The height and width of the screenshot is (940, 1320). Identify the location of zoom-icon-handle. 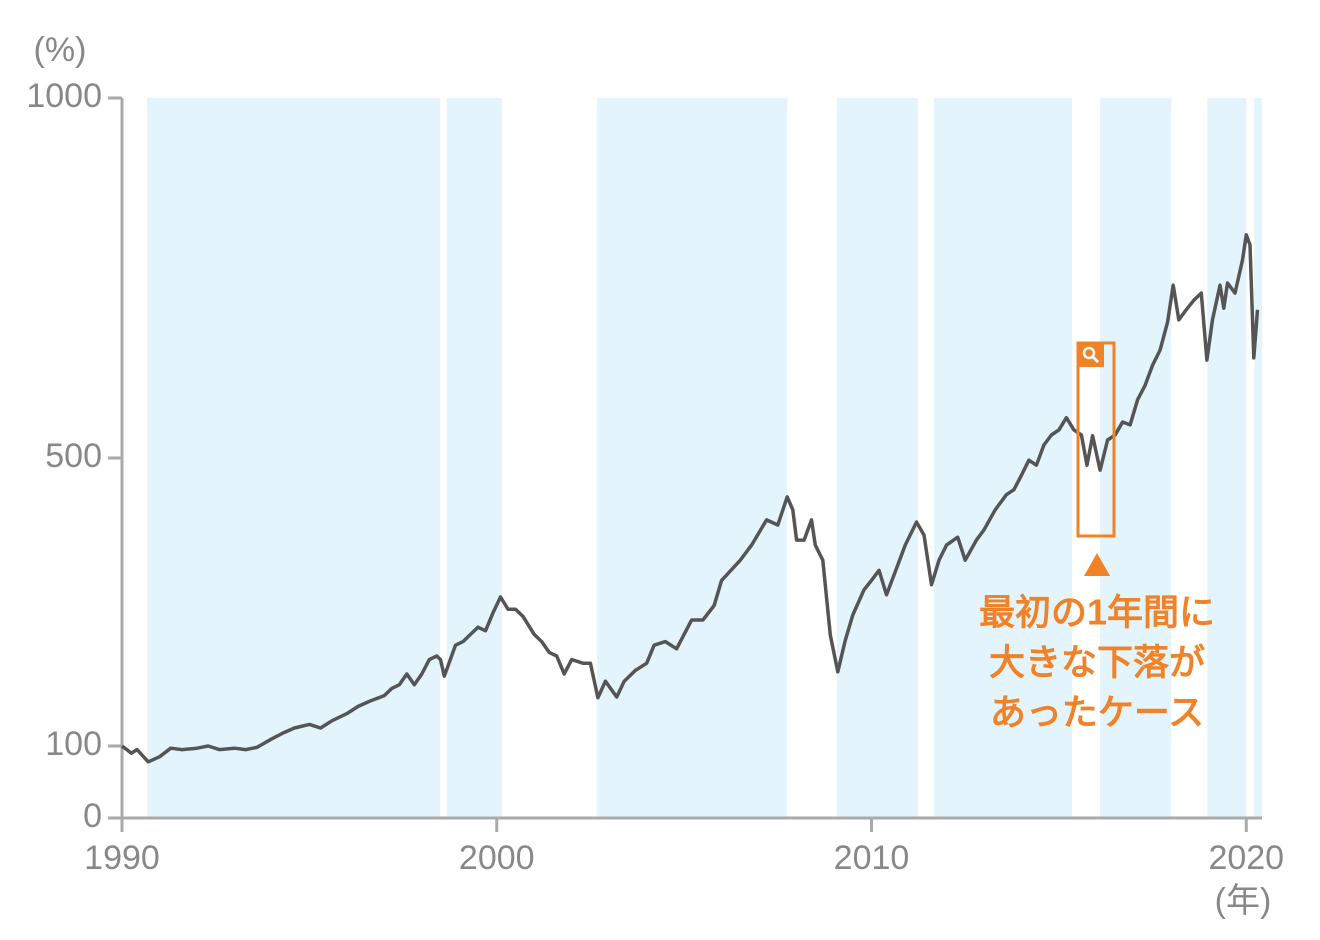
(1095, 359).